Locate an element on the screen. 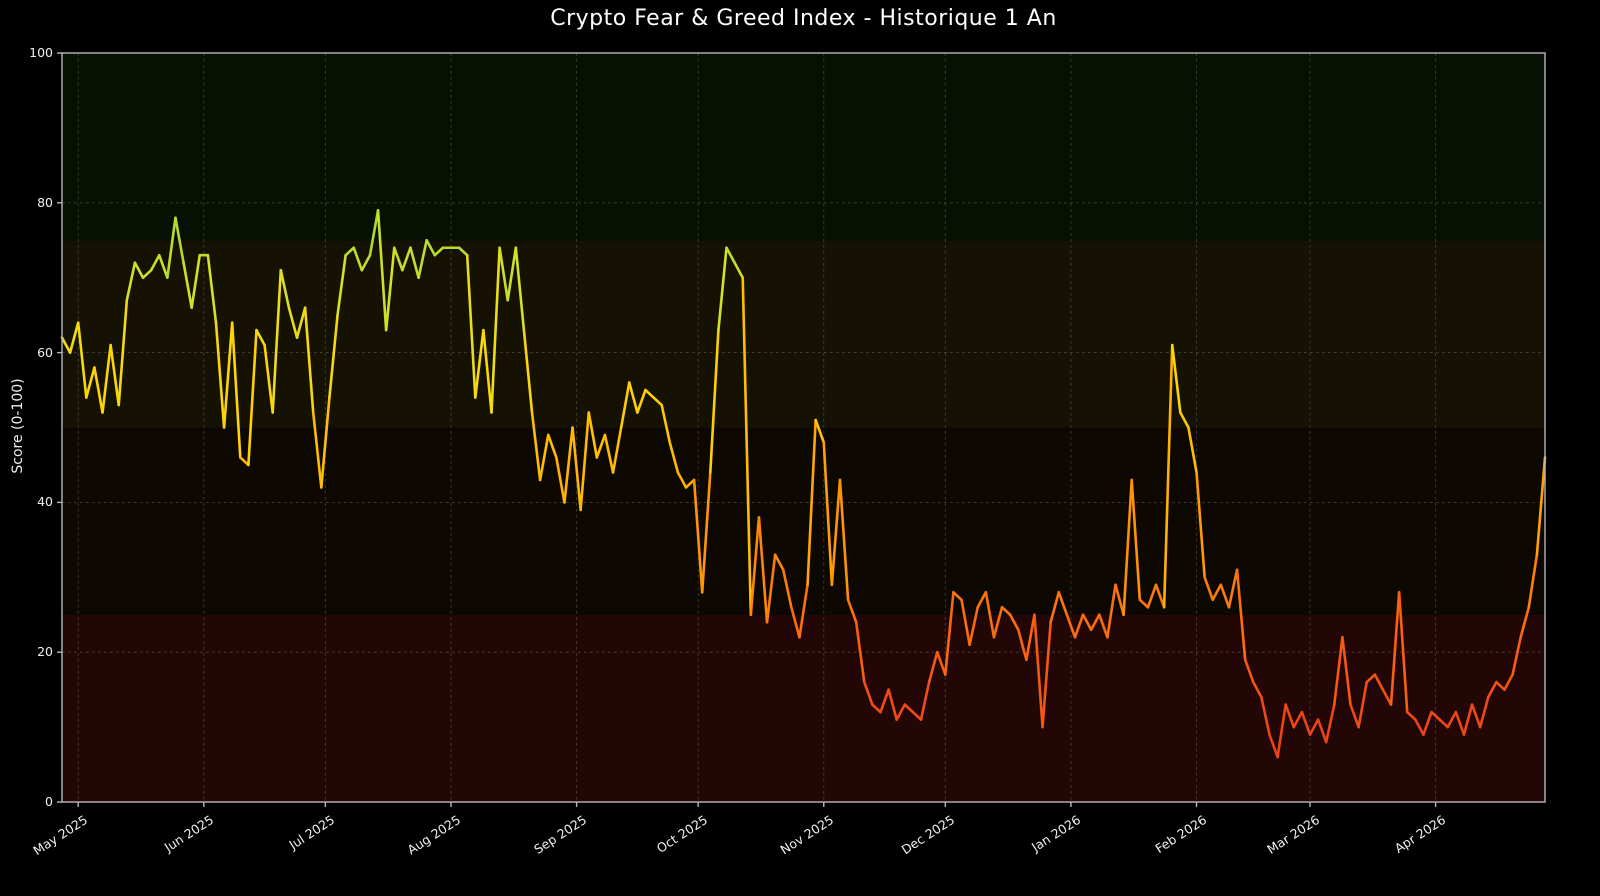  y-tick-label: 40 is located at coordinates (45, 502).